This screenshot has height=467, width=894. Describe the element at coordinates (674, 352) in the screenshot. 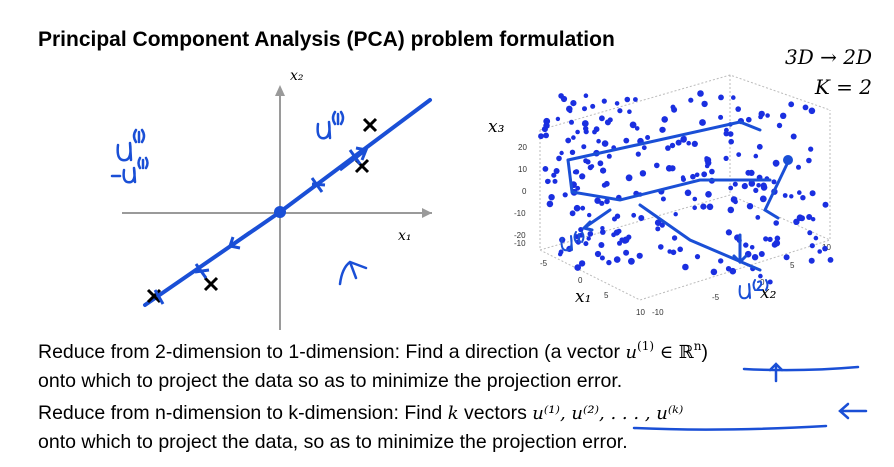

I see `math-in-rn: ∈ ℝ` at that location.